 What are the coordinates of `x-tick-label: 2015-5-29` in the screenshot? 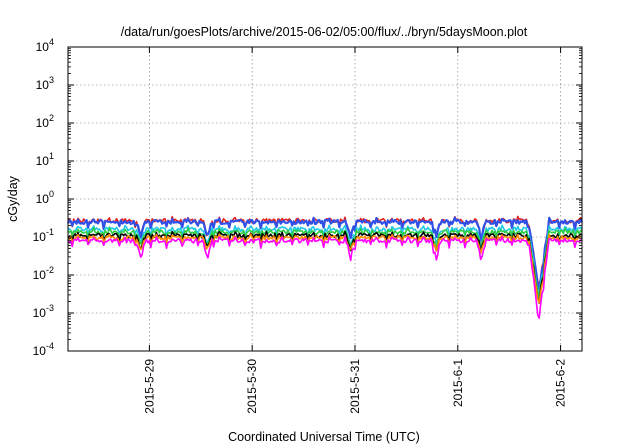 It's located at (149, 386).